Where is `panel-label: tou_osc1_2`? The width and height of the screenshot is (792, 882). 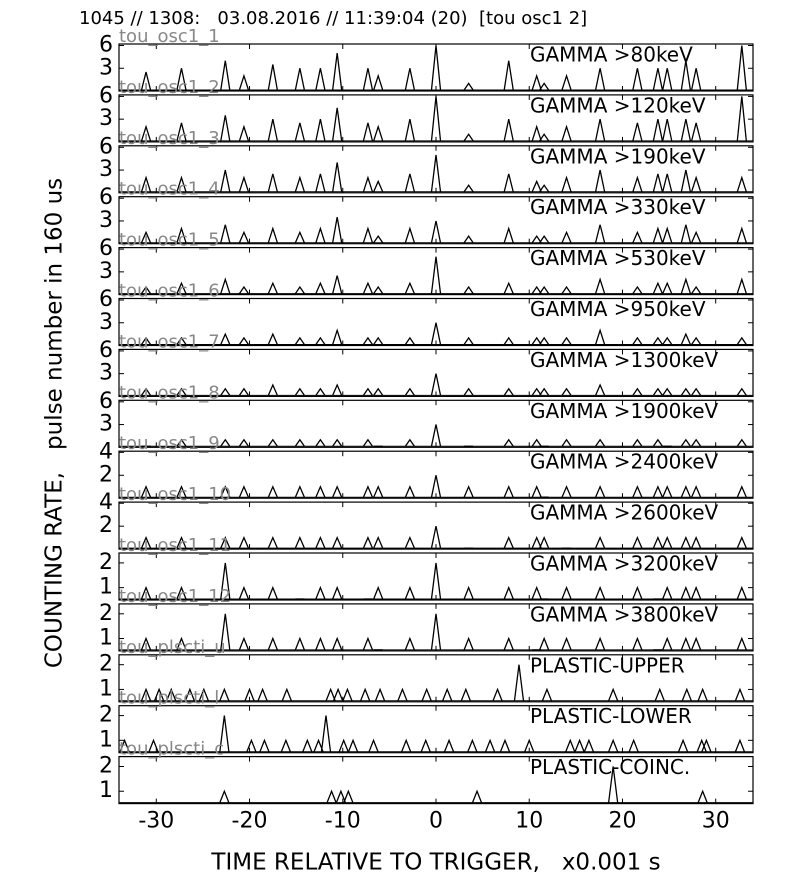
panel-label: tou_osc1_2 is located at coordinates (169, 87).